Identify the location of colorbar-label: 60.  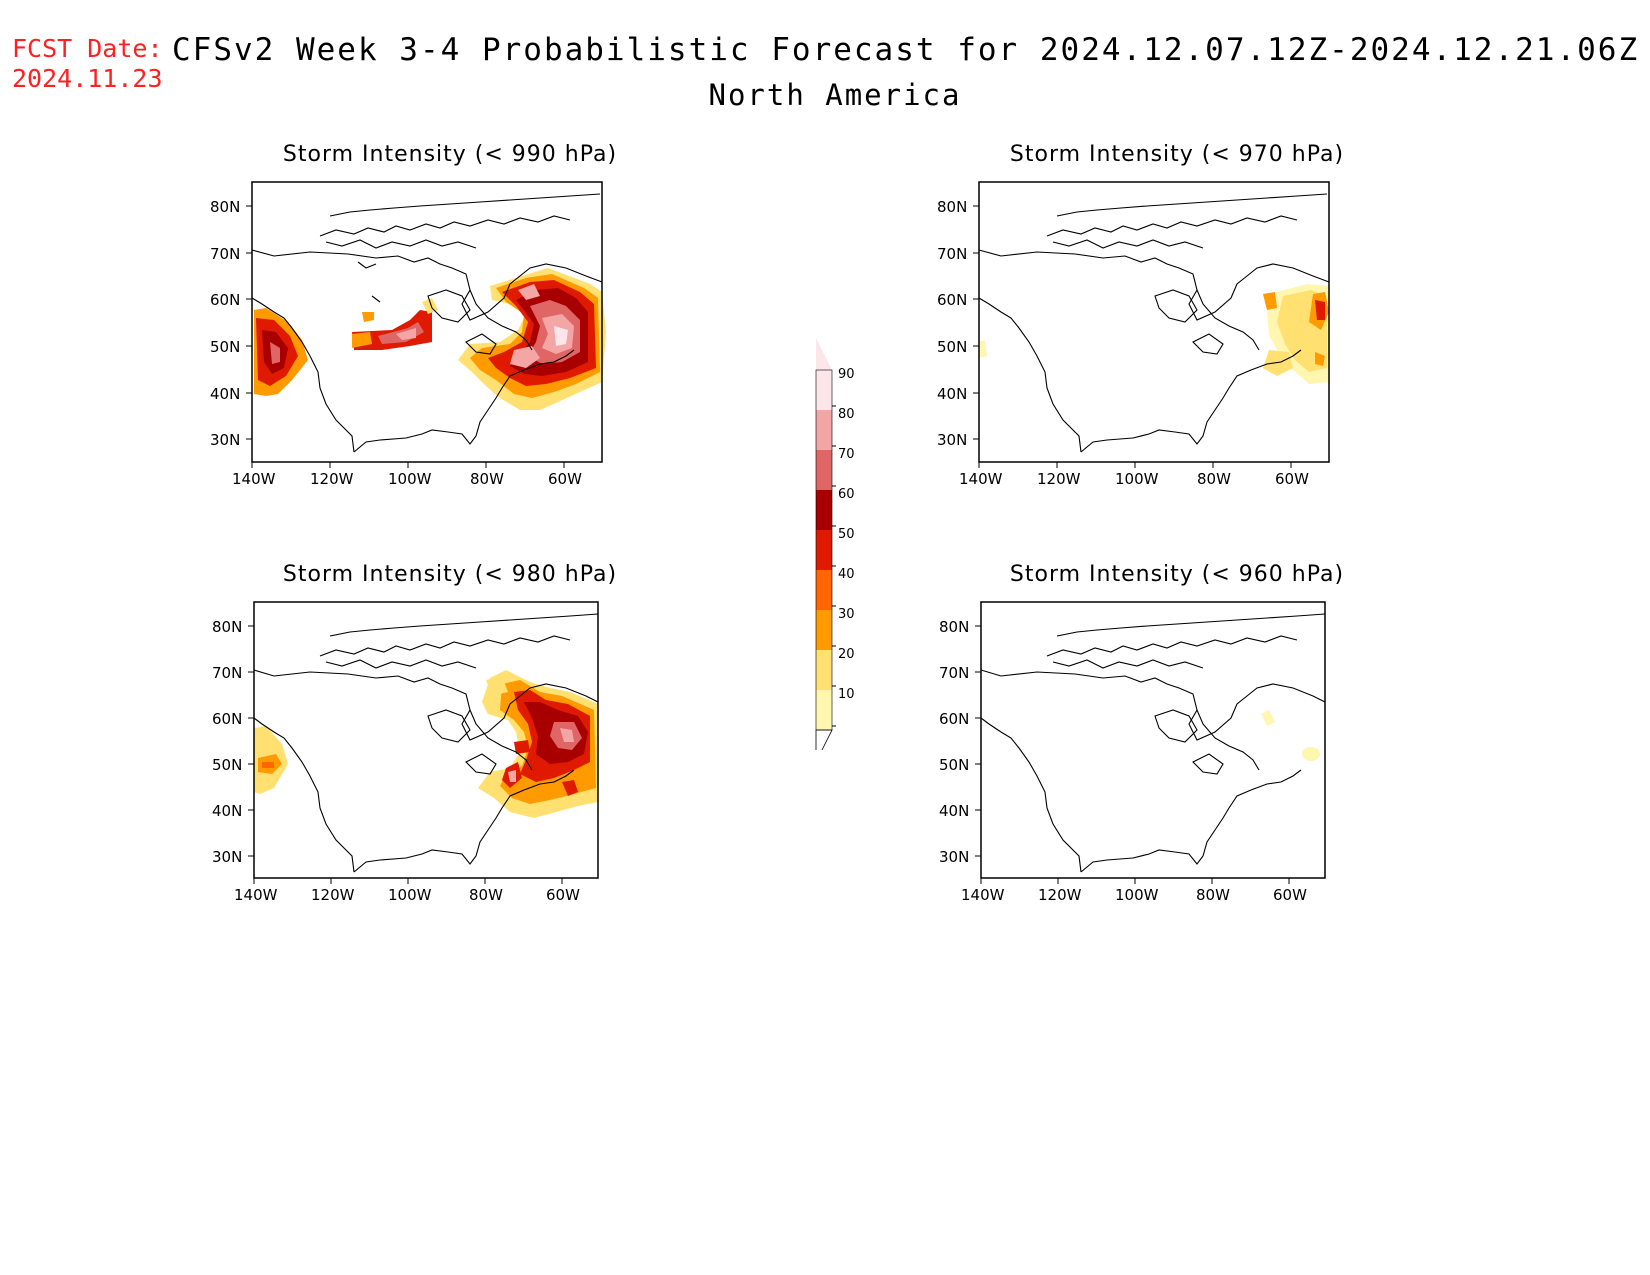
(846, 494).